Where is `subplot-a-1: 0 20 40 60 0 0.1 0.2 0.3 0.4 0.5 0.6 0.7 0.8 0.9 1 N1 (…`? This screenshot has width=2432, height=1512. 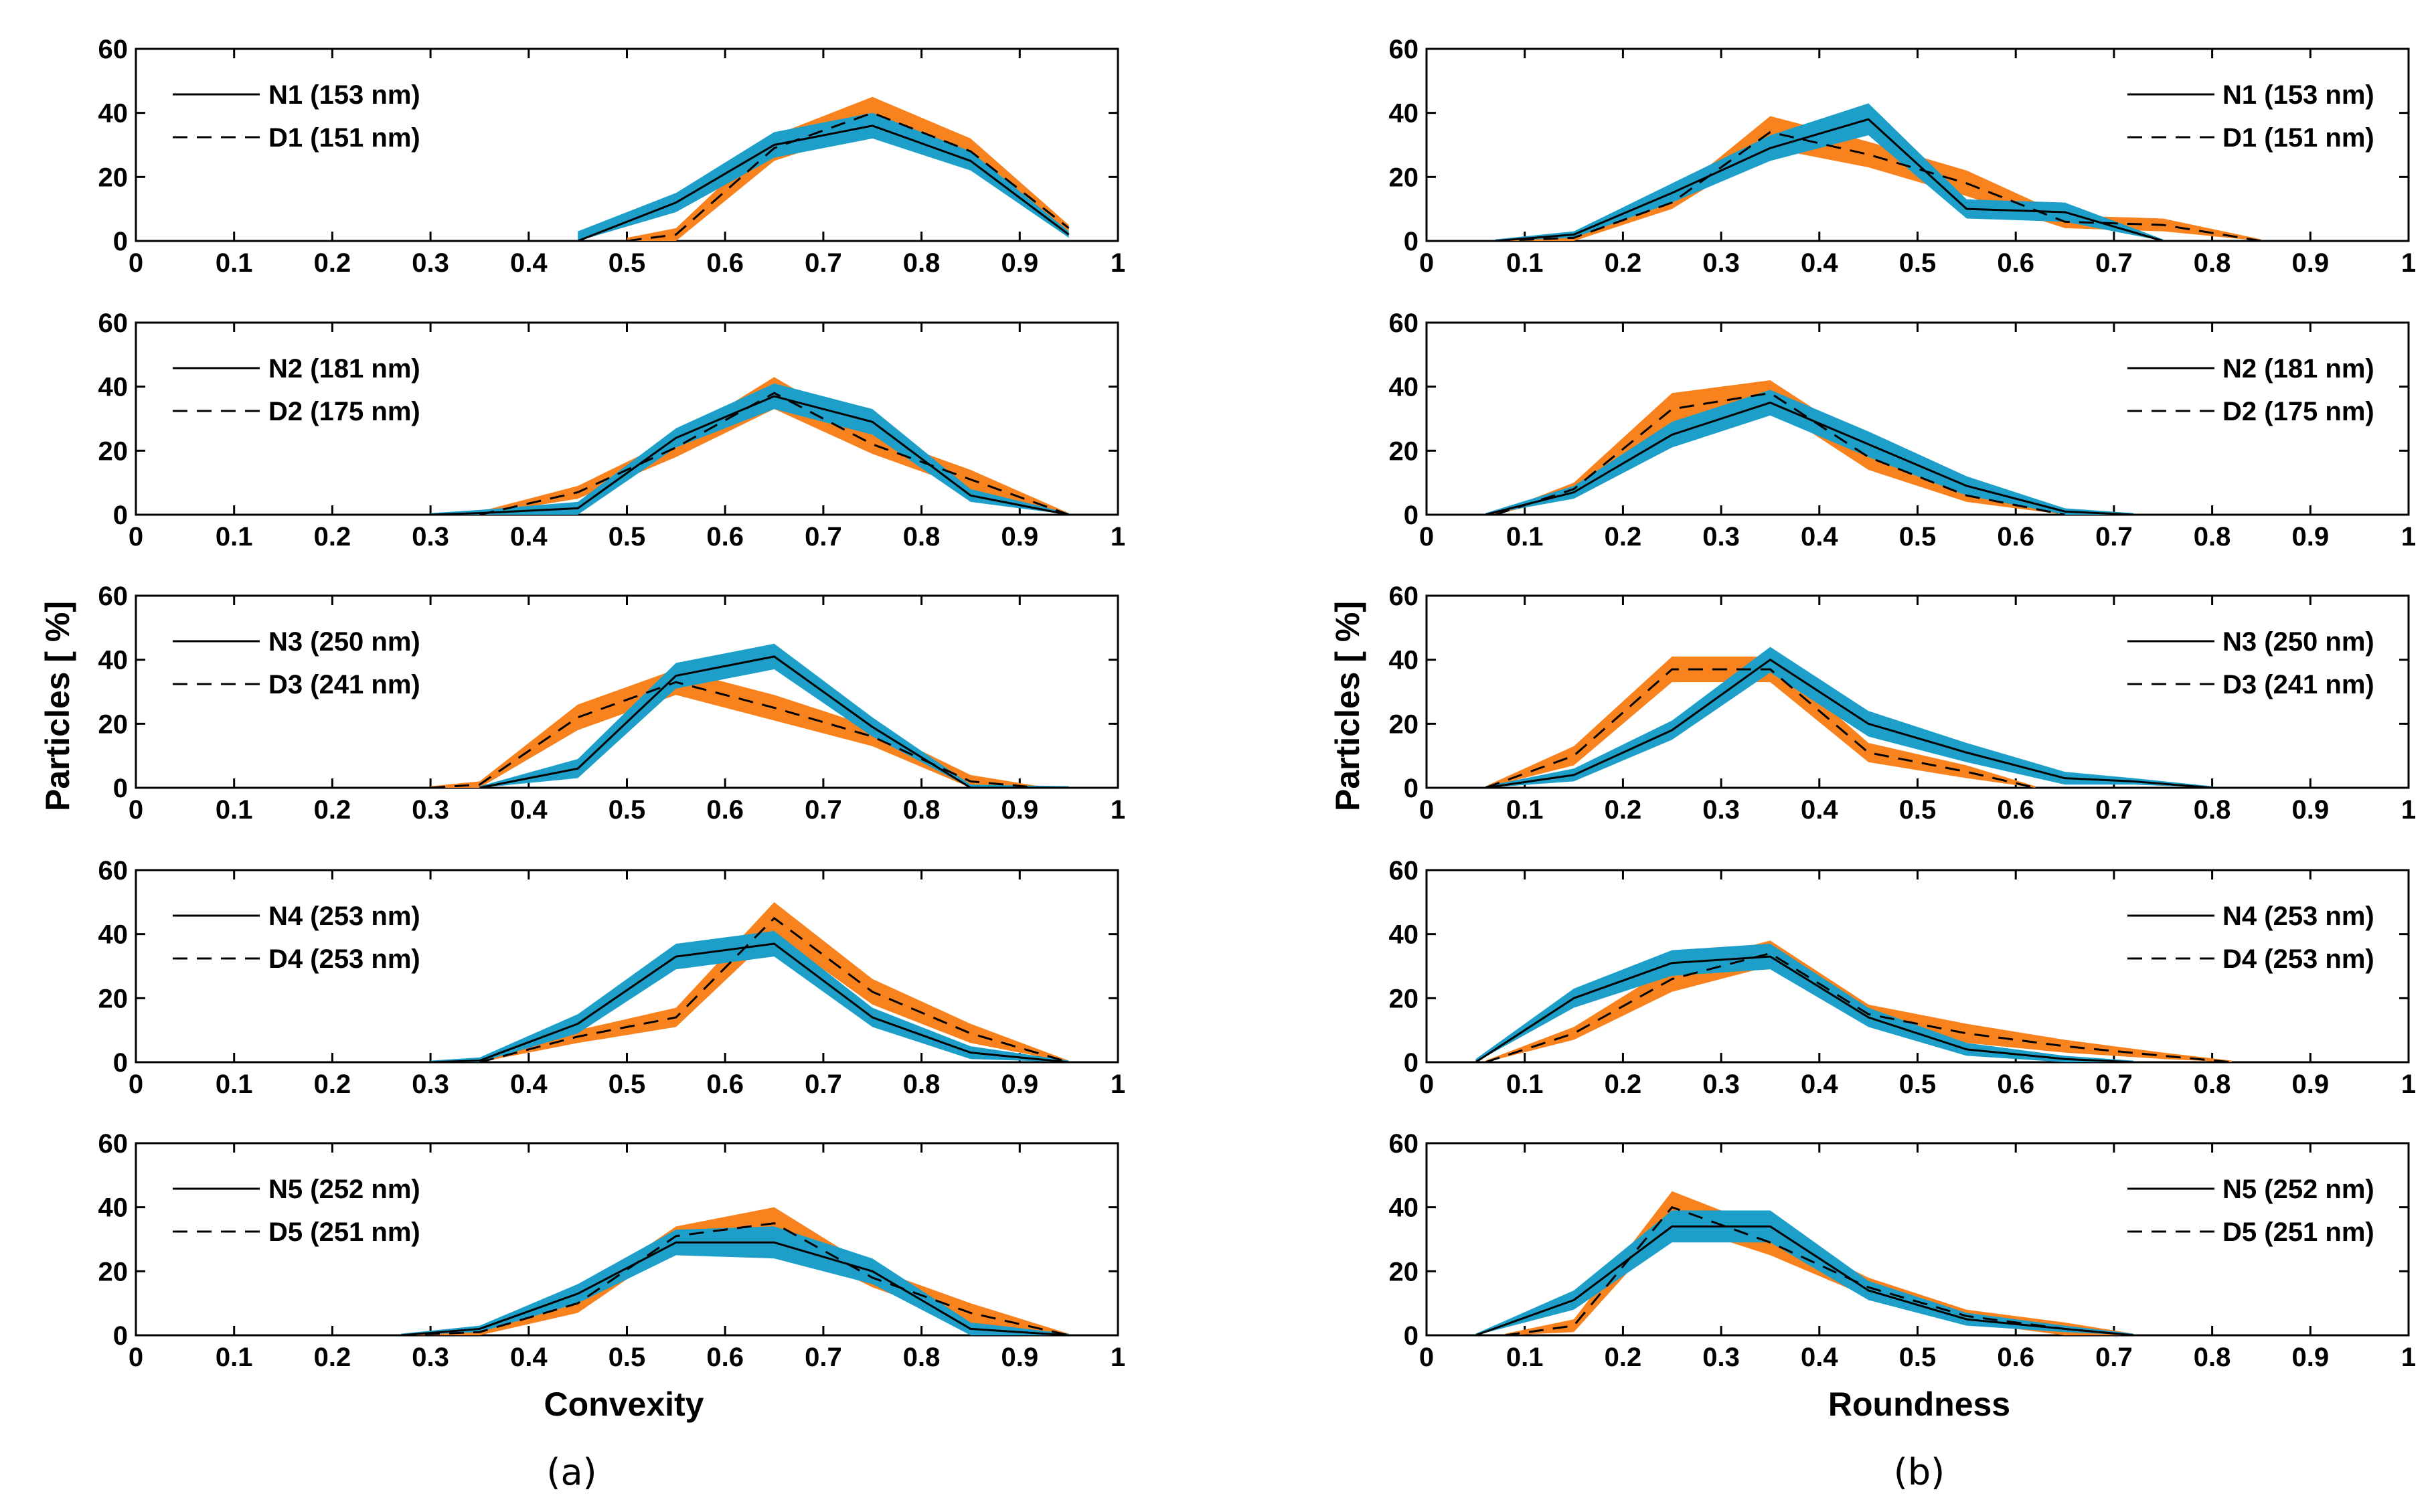
subplot-a-1: 0 20 40 60 0 0.1 0.2 0.3 0.4 0.5 0.6 0.7 0.8 0.9 1 N1 (… is located at coordinates (612, 156).